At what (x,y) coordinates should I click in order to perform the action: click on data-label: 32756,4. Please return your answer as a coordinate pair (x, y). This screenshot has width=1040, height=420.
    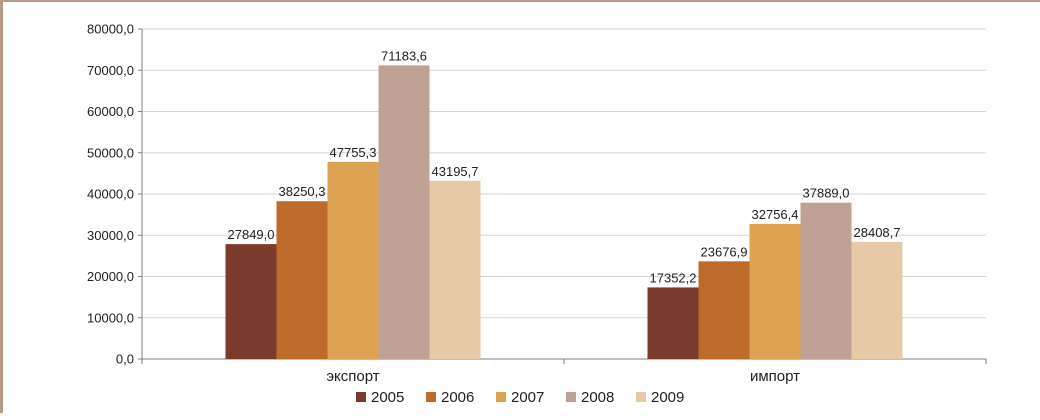
    Looking at the image, I should click on (775, 214).